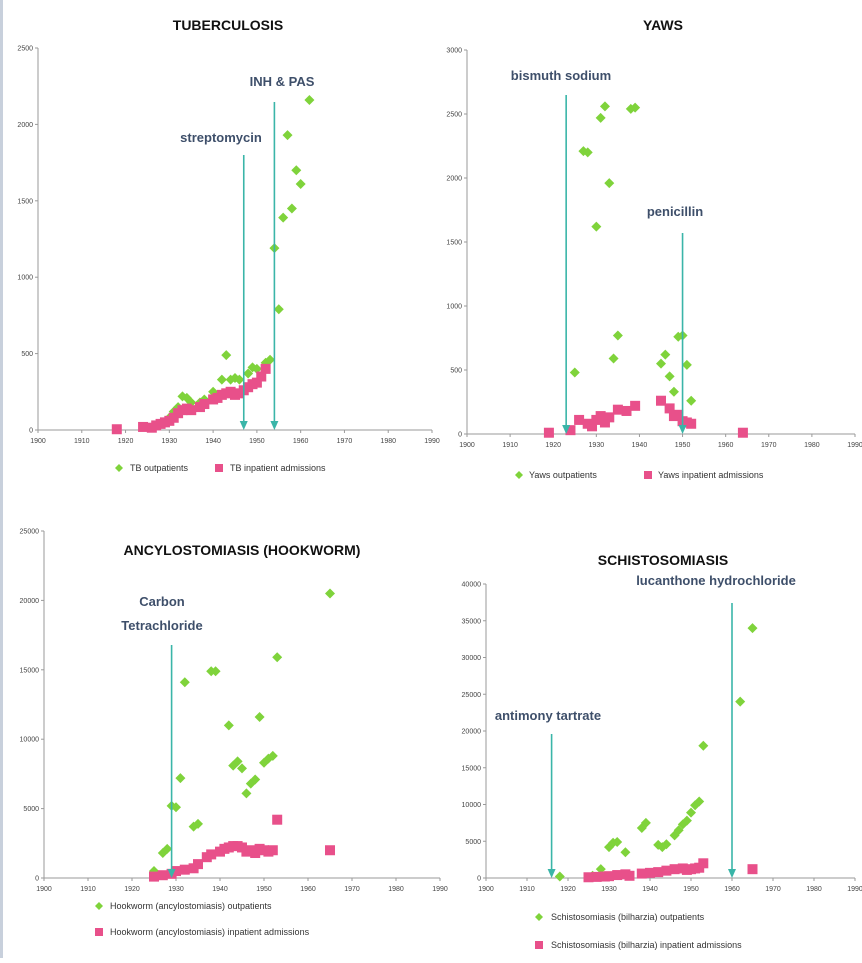 This screenshot has height=963, width=862. I want to click on legend-label: Yaws inpatient admissions, so click(711, 475).